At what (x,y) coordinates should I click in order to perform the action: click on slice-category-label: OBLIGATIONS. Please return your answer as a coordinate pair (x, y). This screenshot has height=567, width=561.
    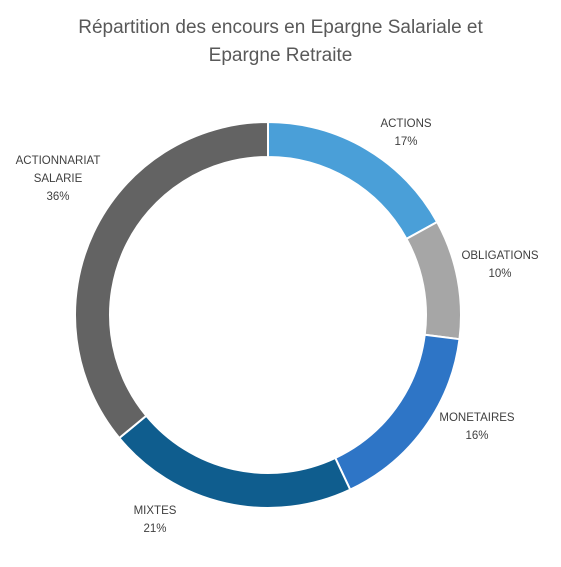
    Looking at the image, I should click on (499, 256).